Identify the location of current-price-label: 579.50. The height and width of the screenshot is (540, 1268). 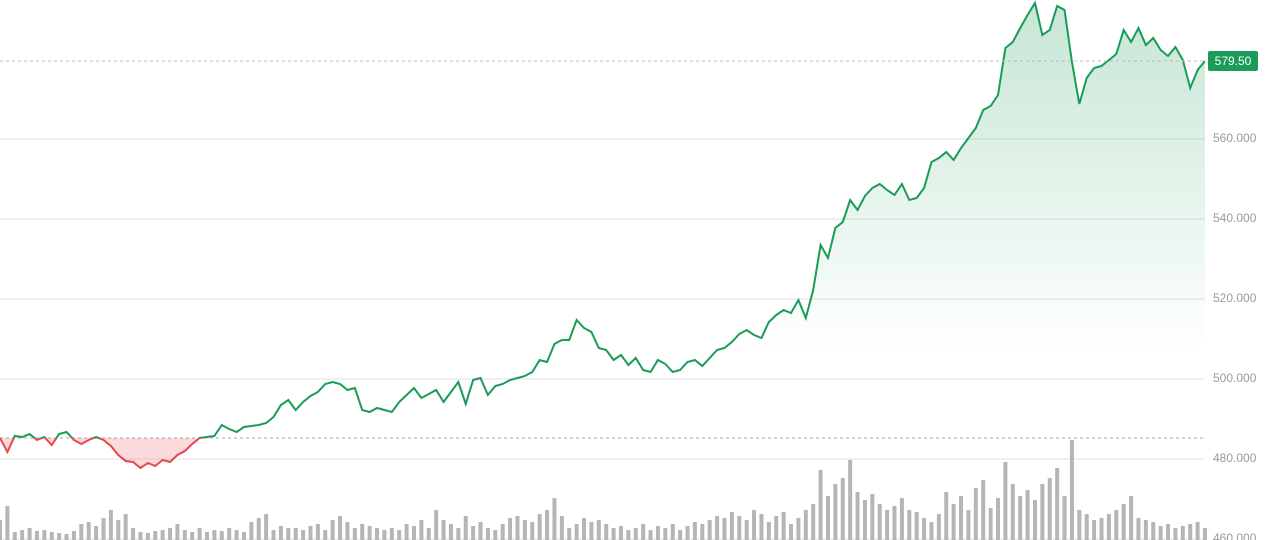
(1233, 61).